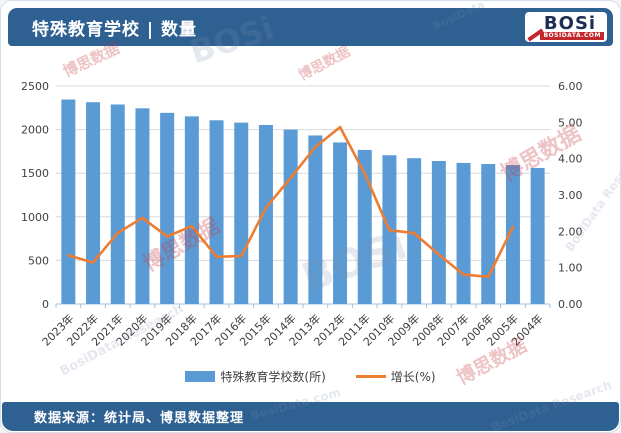 The height and width of the screenshot is (433, 621). Describe the element at coordinates (35, 173) in the screenshot. I see `y-axis-left-tick: 1500` at that location.